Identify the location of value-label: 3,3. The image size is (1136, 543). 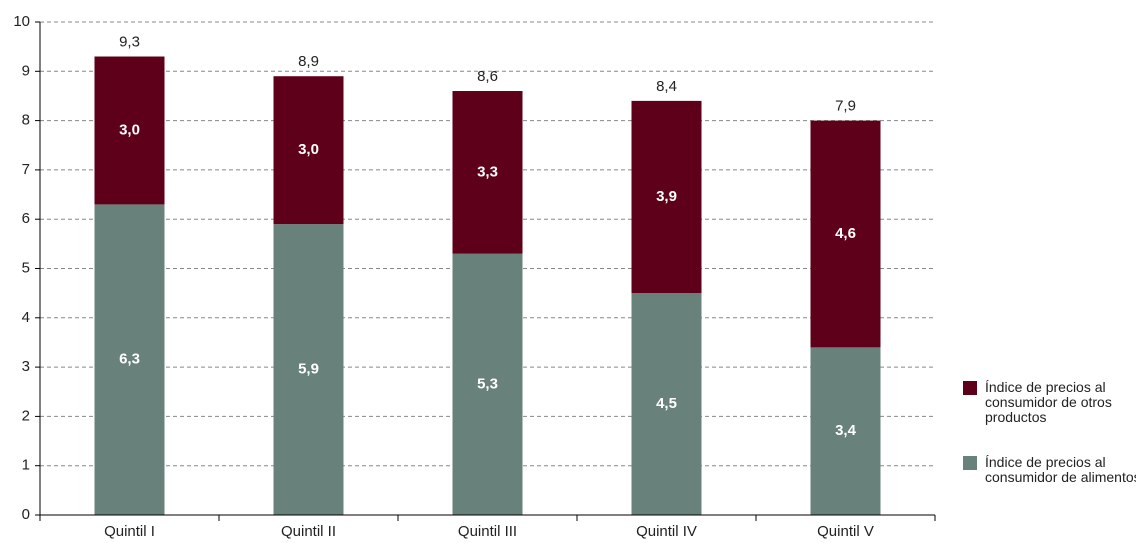
(487, 171).